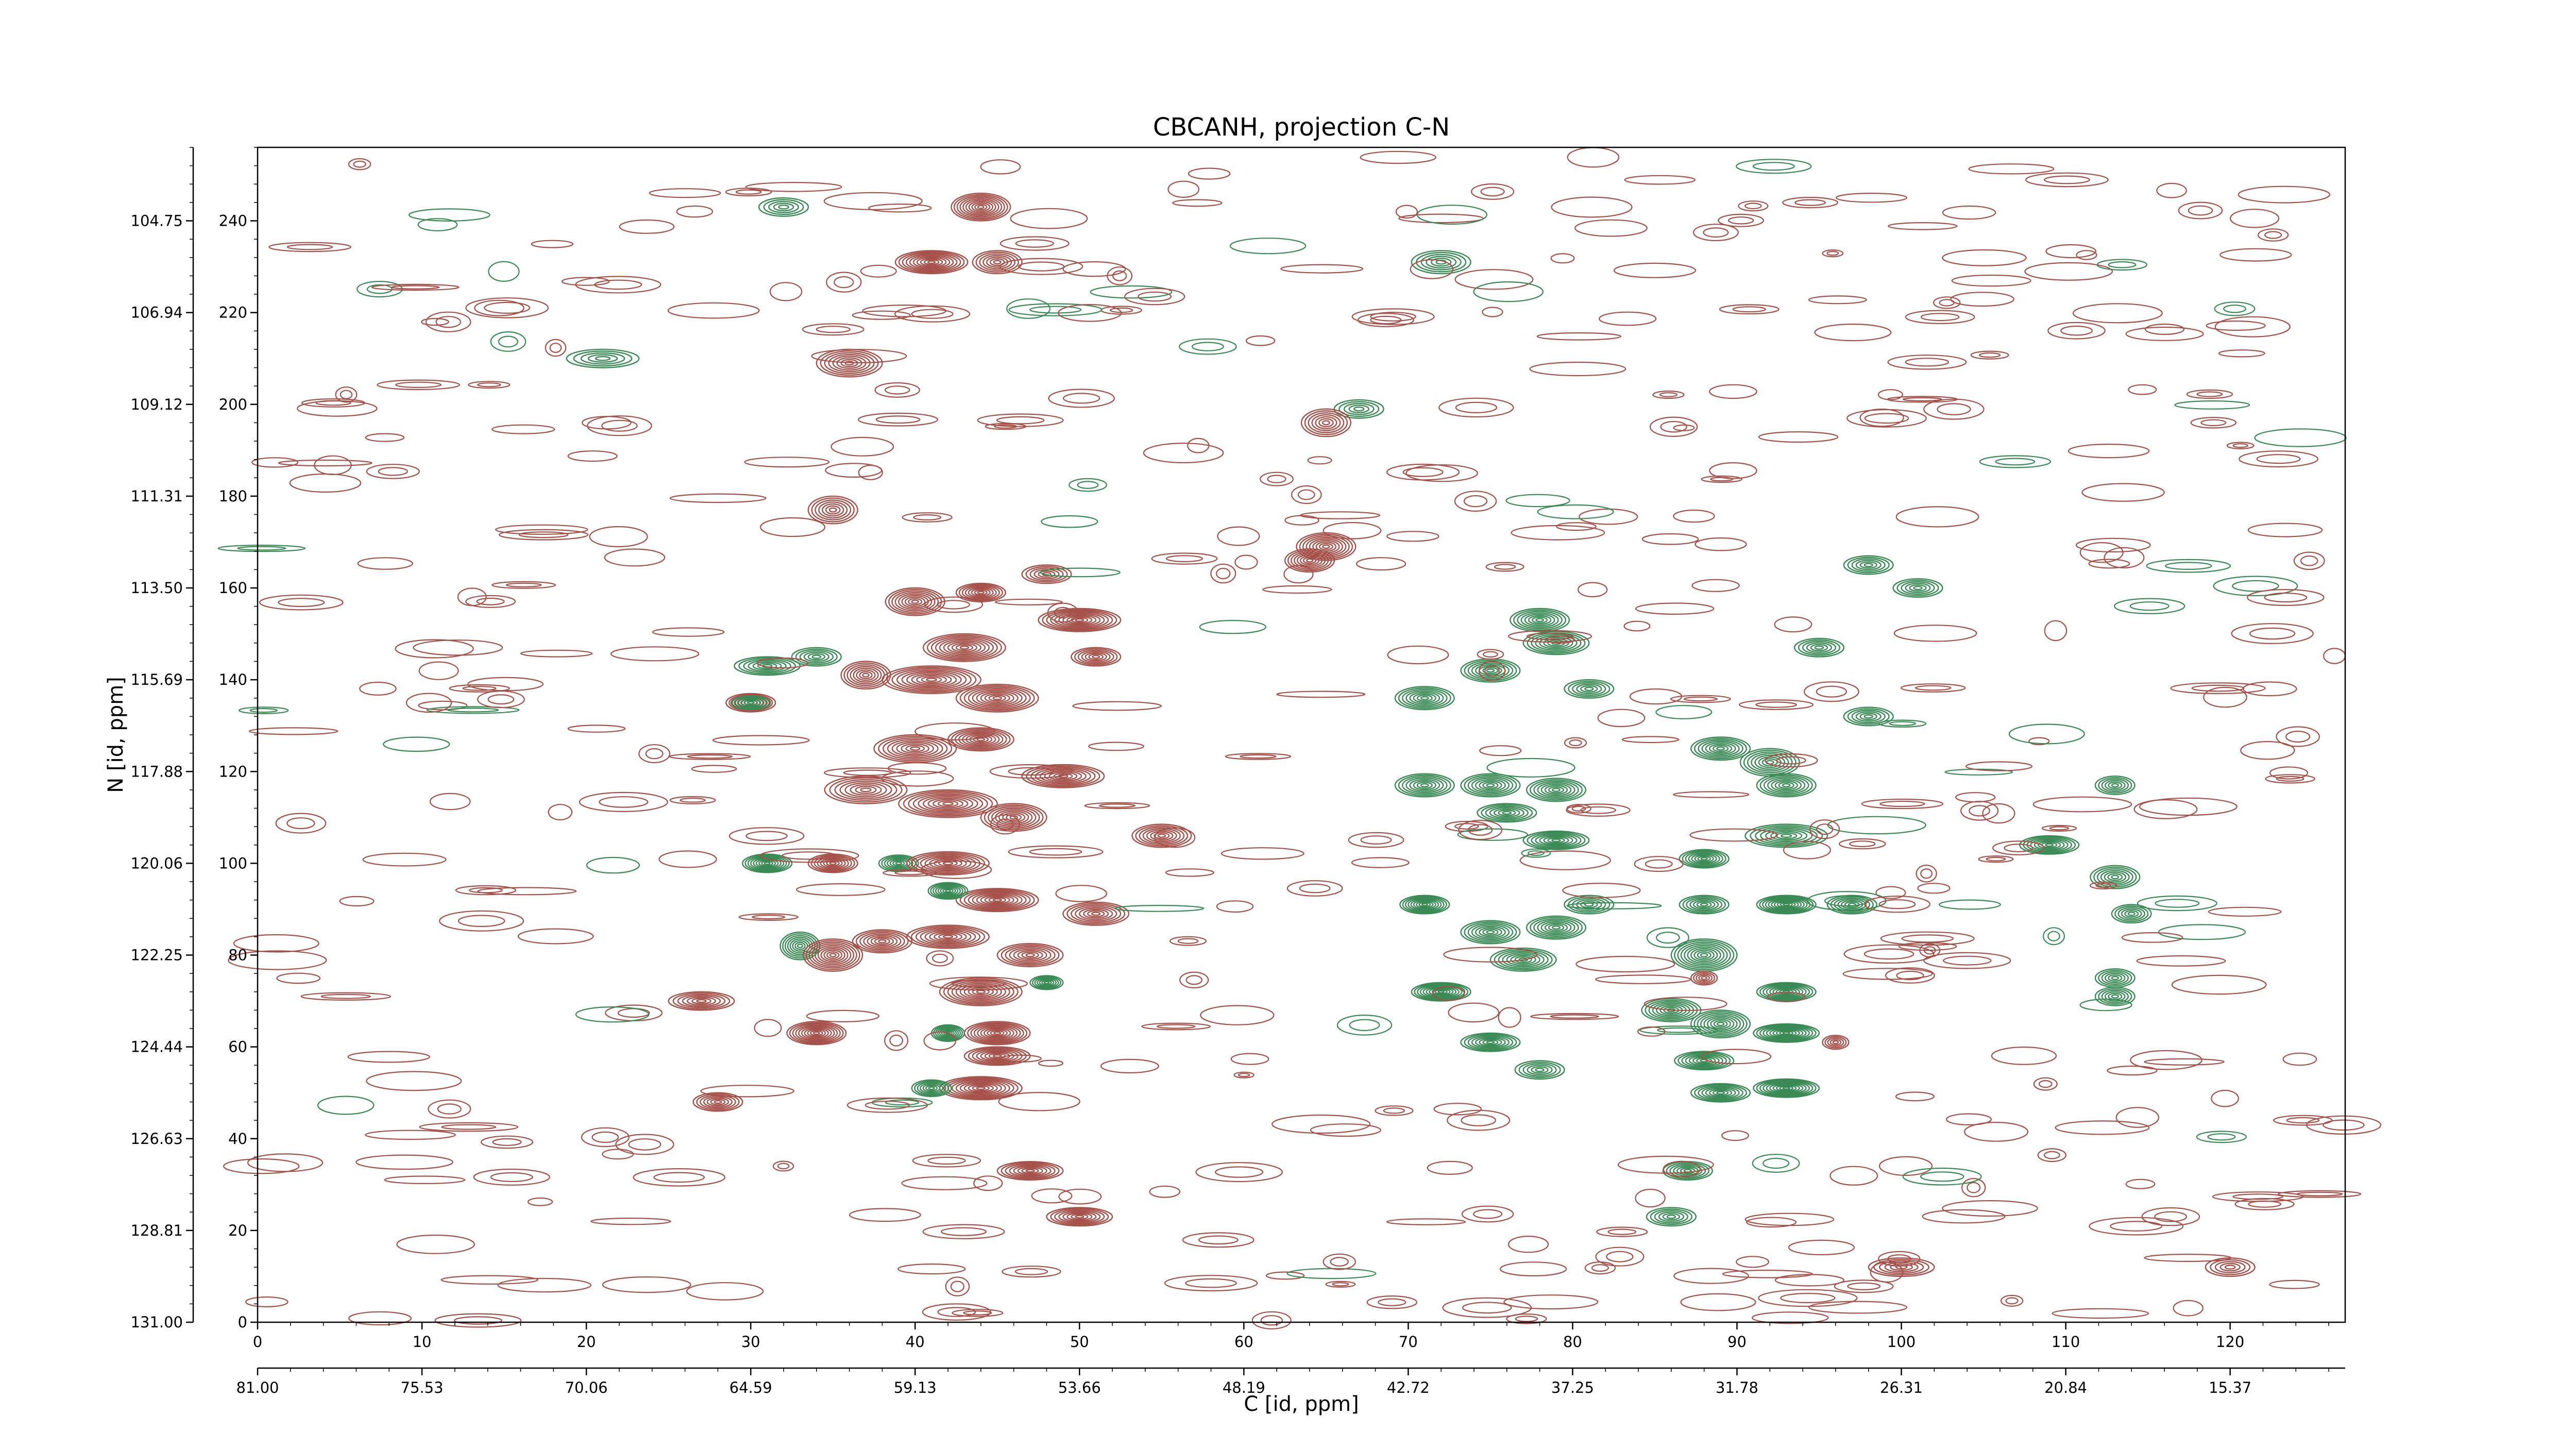  What do you see at coordinates (233, 404) in the screenshot?
I see `y-points-tick-label: 200` at bounding box center [233, 404].